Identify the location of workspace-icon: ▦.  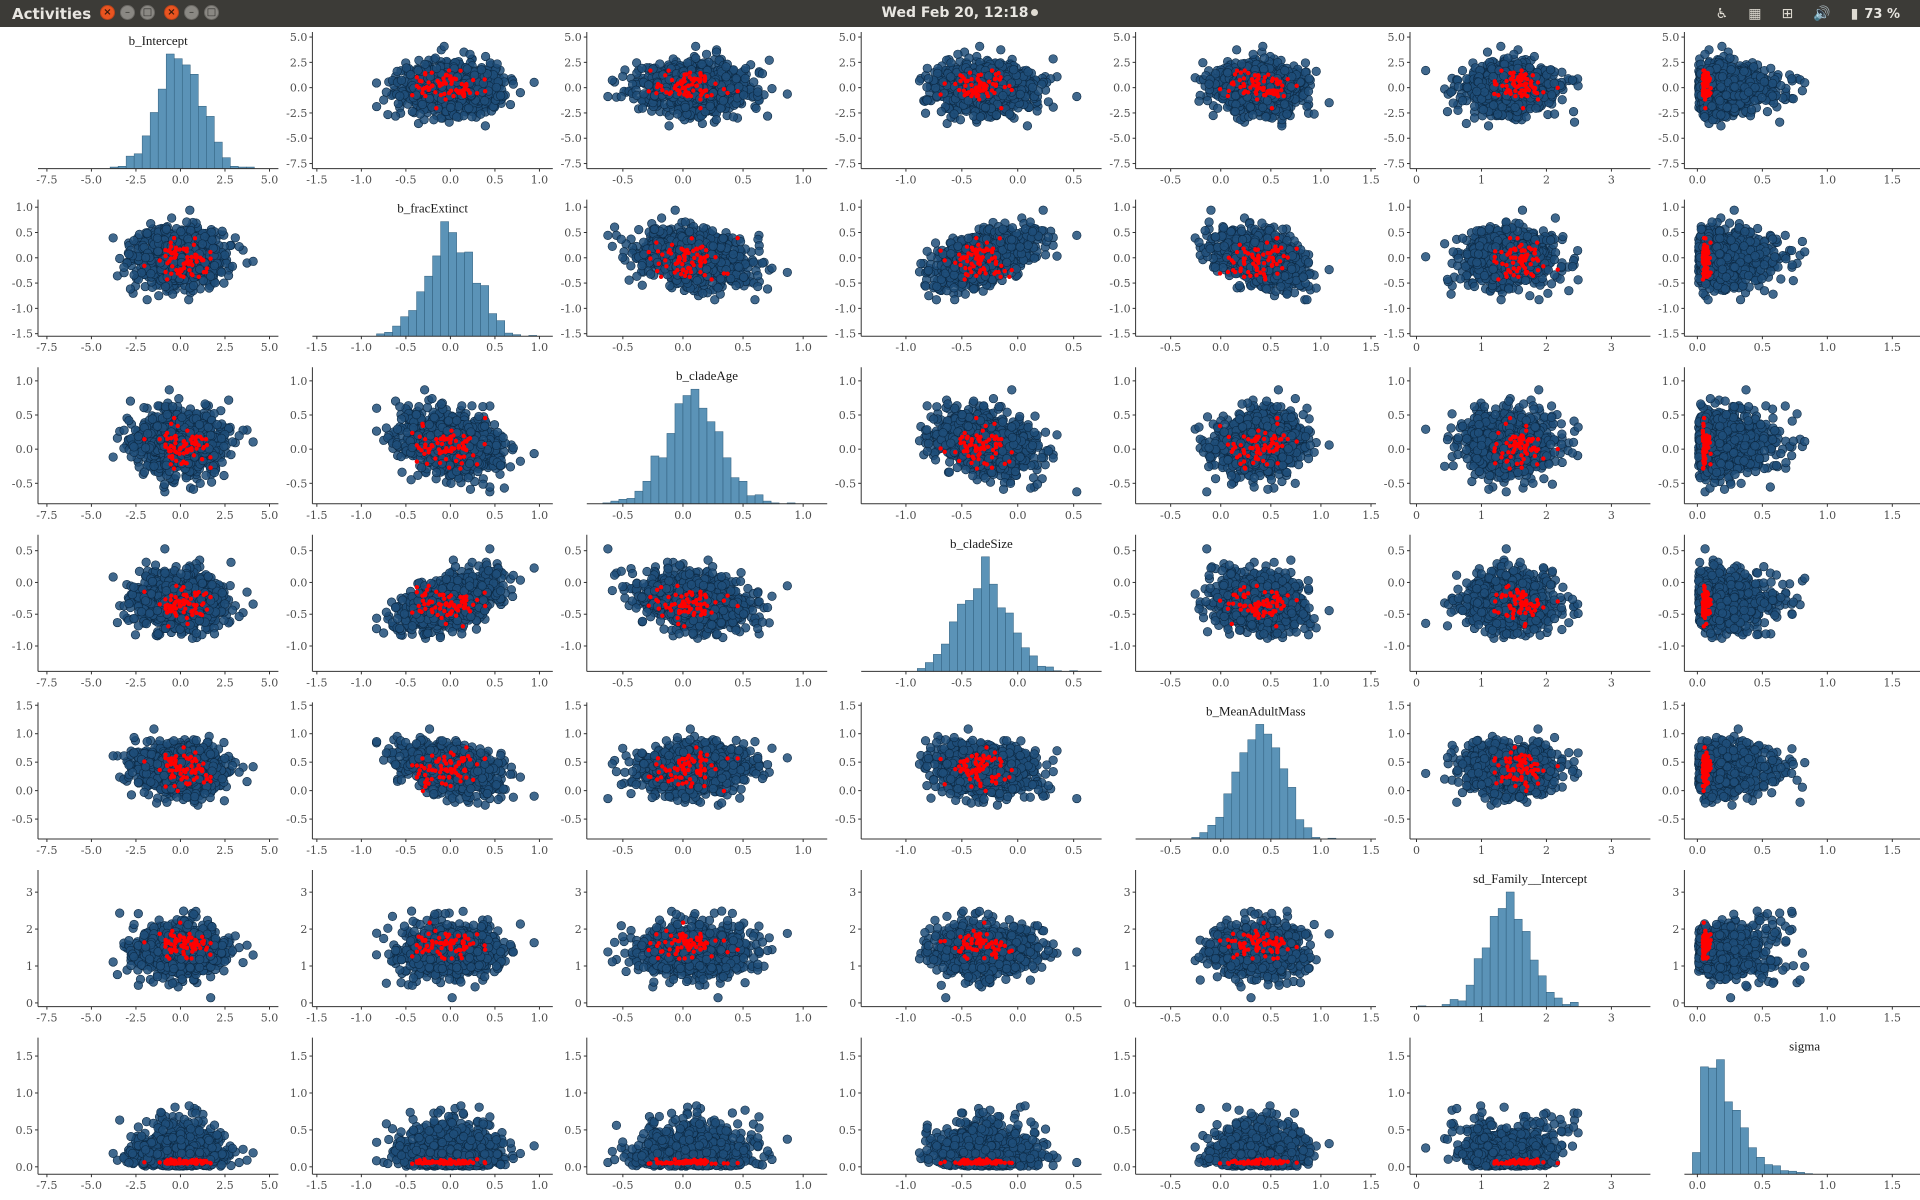
(1754, 14).